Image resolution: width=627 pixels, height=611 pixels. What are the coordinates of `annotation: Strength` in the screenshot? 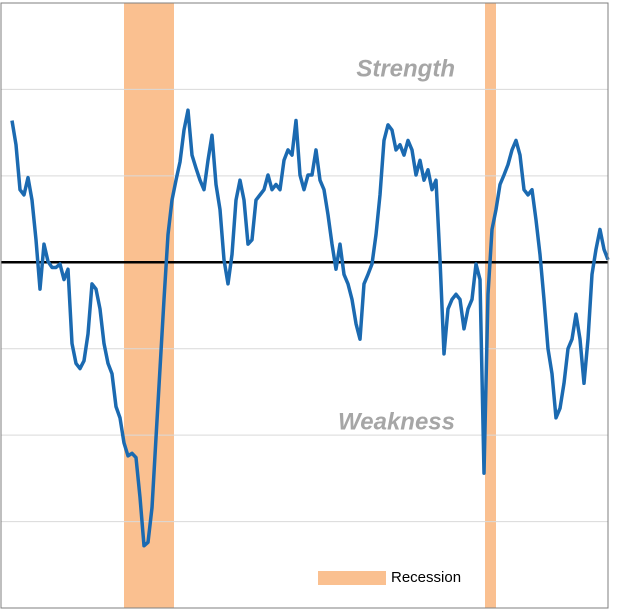 It's located at (405, 68).